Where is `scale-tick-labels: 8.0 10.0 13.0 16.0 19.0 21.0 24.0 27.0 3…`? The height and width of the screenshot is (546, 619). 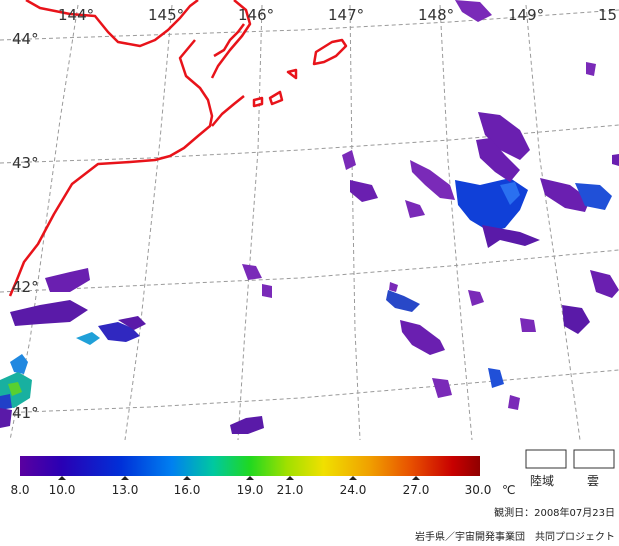 scale-tick-labels: 8.0 10.0 13.0 16.0 19.0 21.0 24.0 27.0 3… is located at coordinates (262, 490).